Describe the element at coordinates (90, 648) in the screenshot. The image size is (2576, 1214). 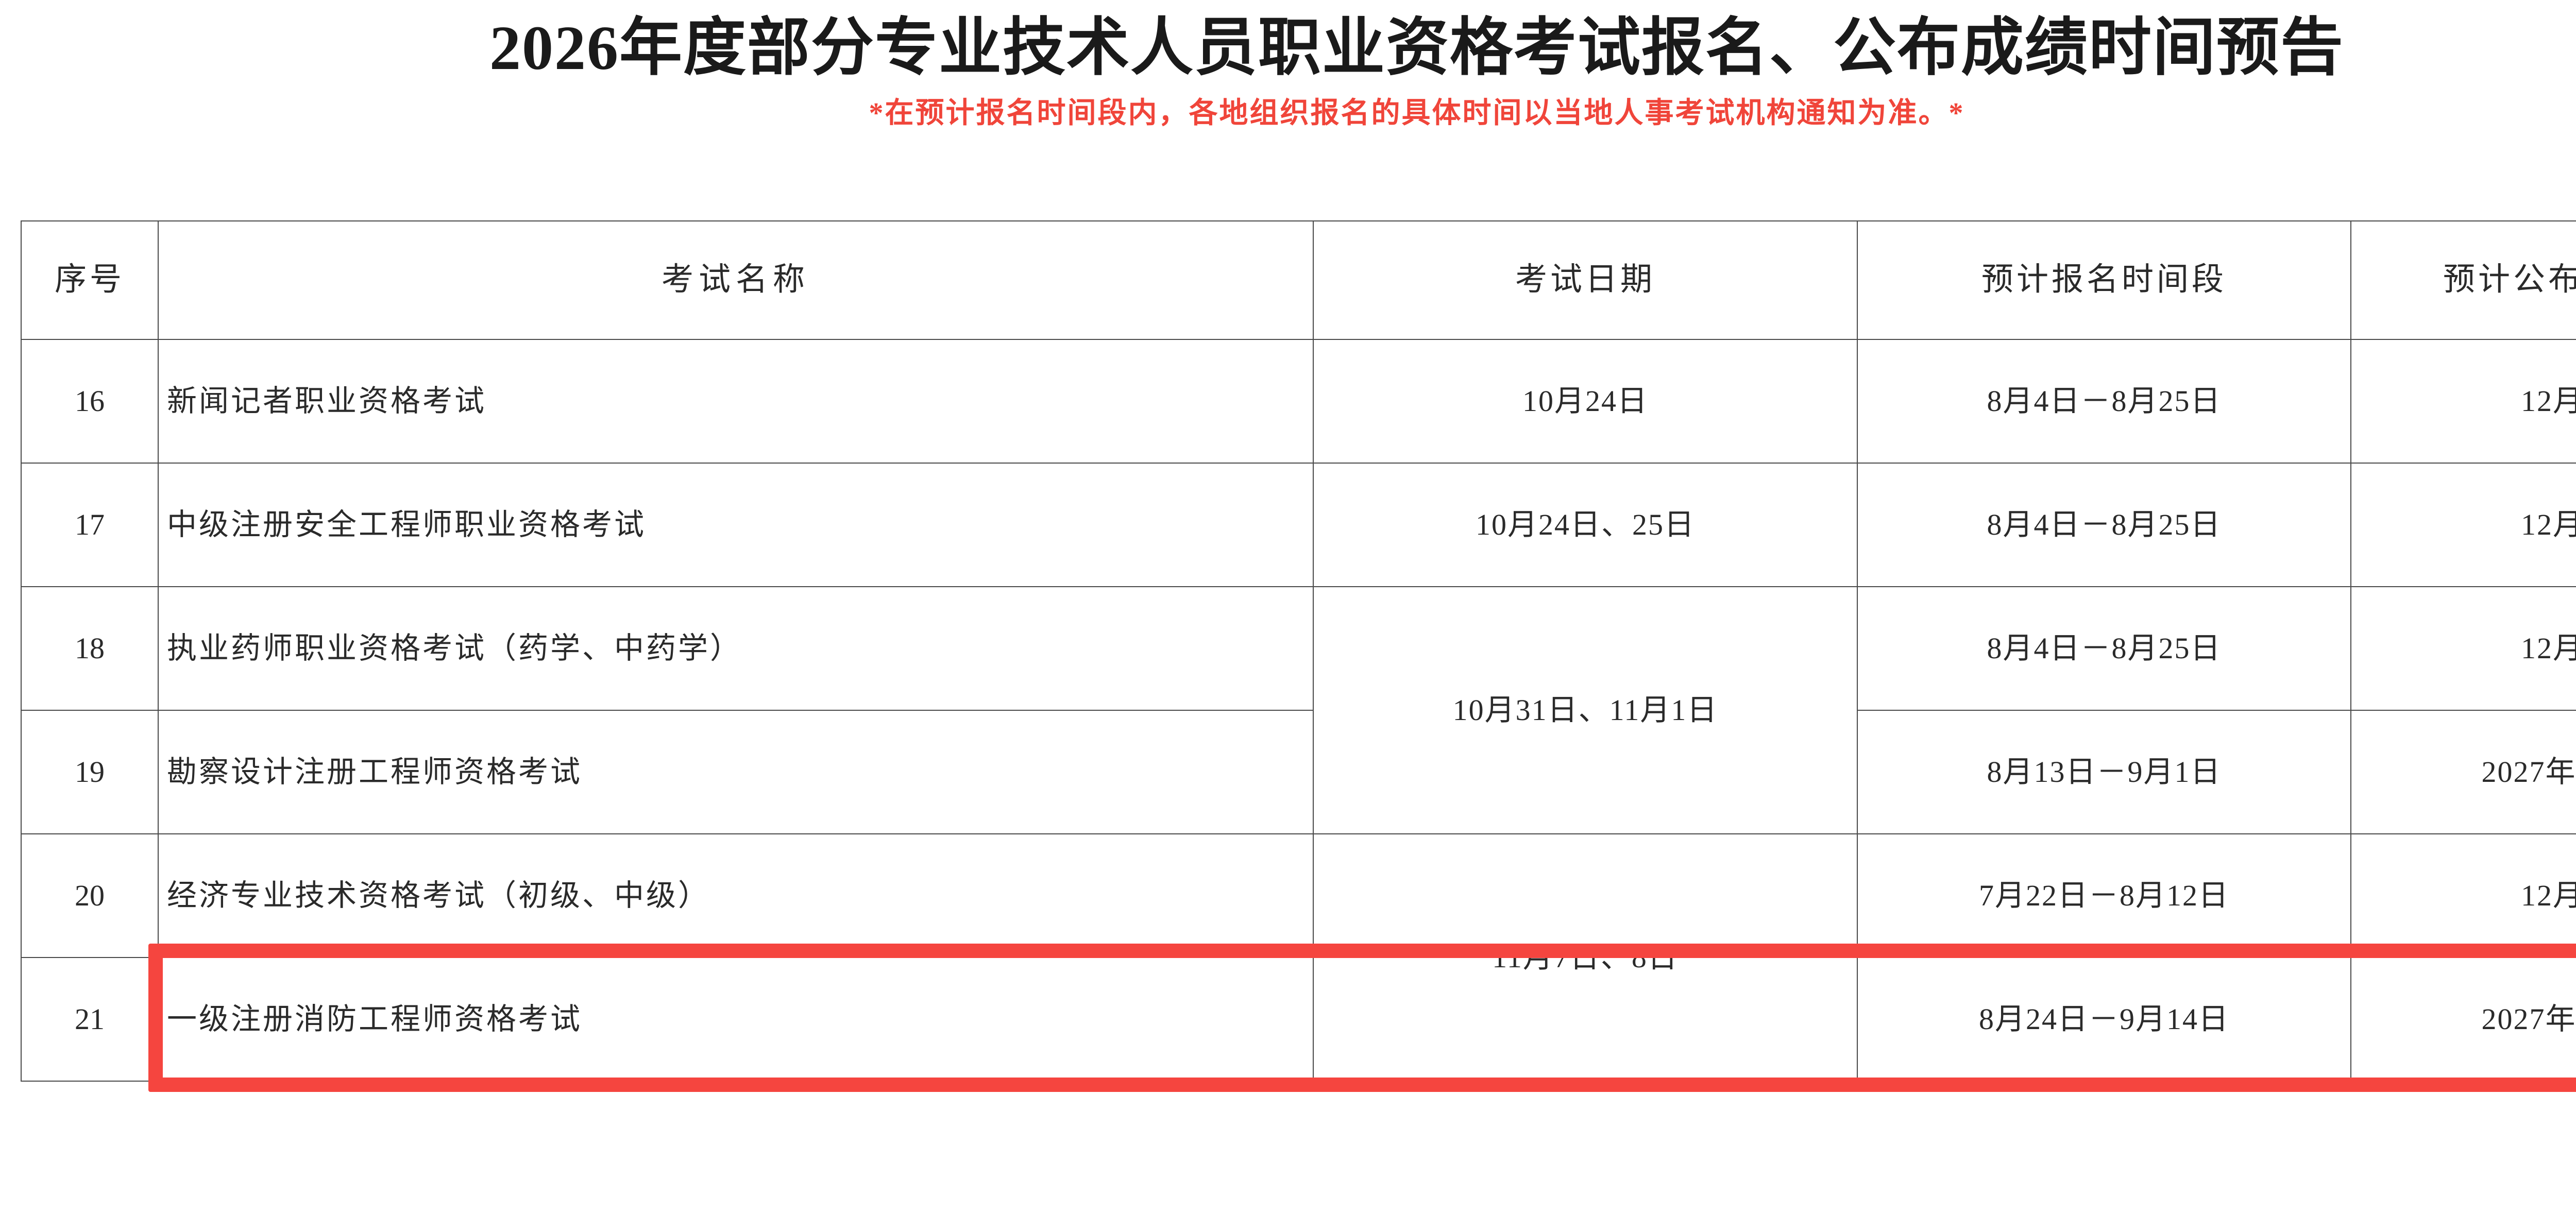
I see `cell-no: 18` at that location.